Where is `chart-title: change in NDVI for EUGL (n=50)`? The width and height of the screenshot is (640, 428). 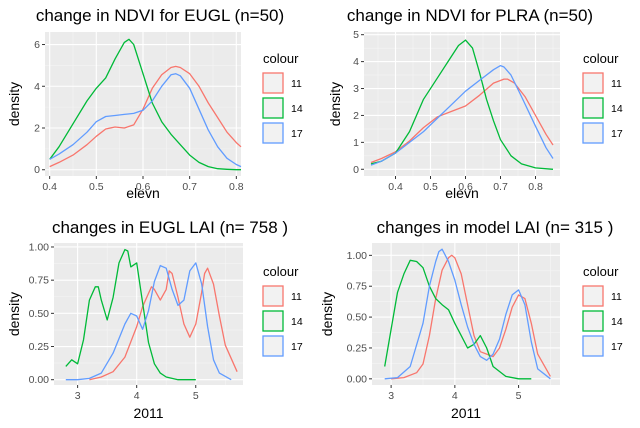
chart-title: change in NDVI for EUGL (n=50) is located at coordinates (160, 15).